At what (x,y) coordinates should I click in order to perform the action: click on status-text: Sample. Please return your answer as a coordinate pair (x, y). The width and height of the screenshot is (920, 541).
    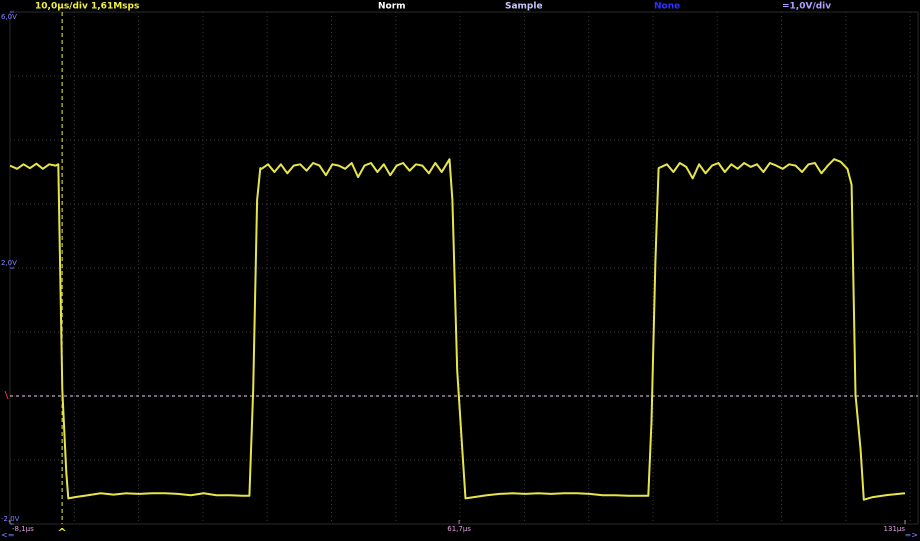
    Looking at the image, I should click on (524, 7).